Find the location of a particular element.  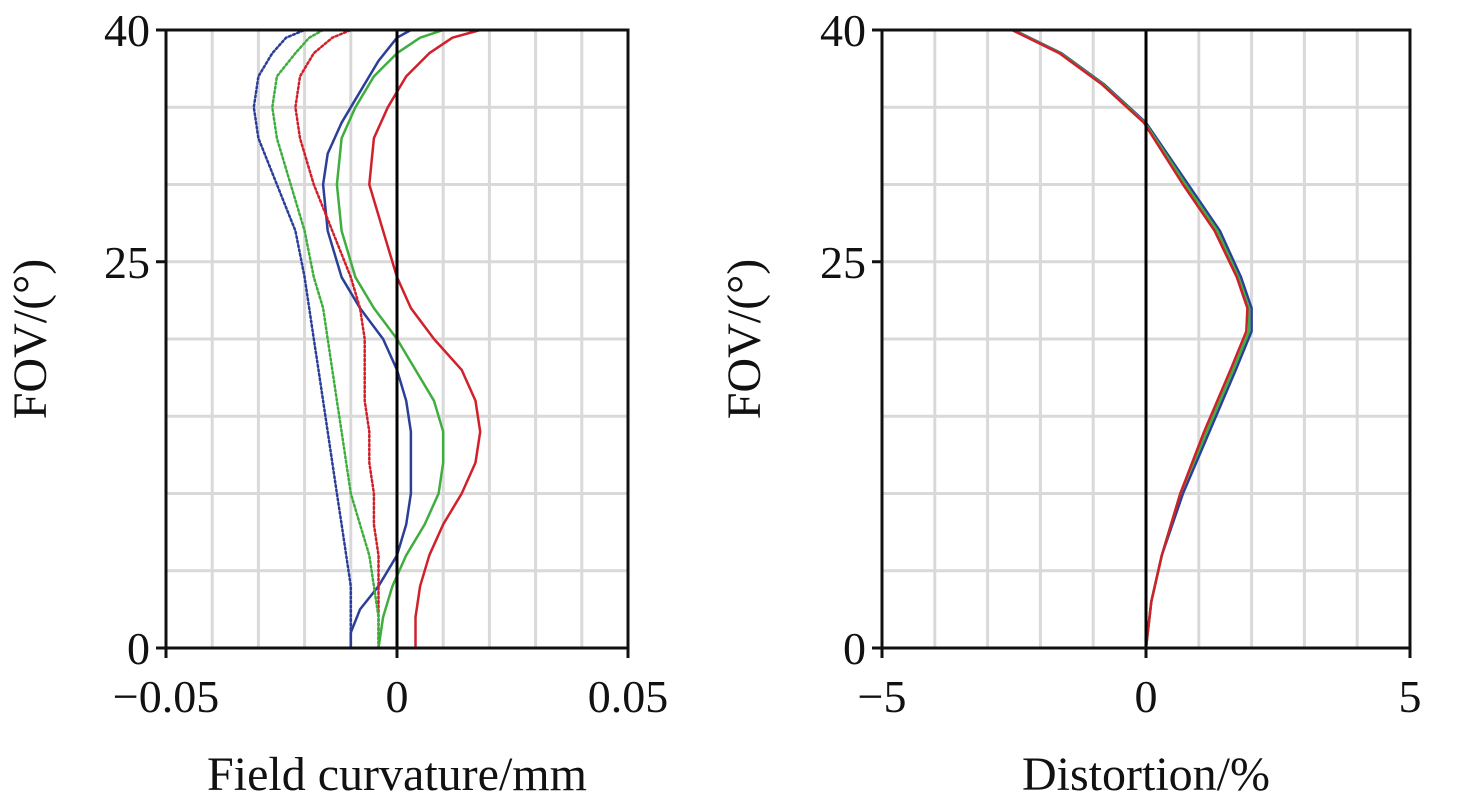

x-tick-label: 5 is located at coordinates (1410, 696).